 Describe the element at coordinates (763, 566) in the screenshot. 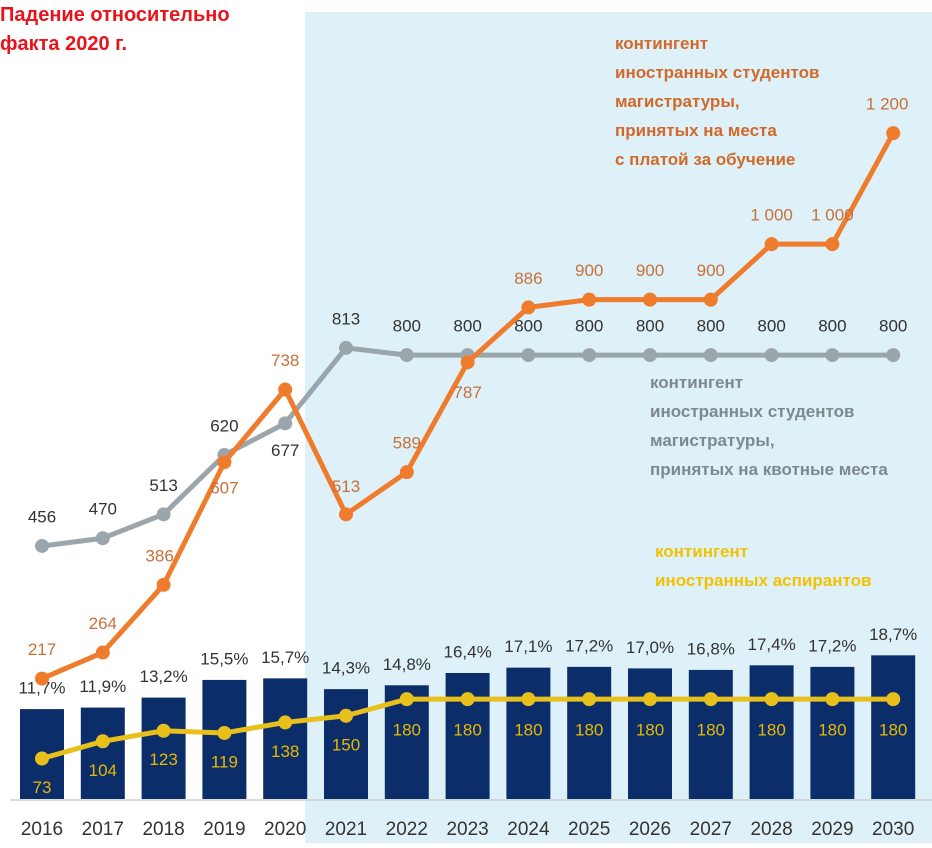

I see `series-name: контингент иностранных аспирантов` at that location.